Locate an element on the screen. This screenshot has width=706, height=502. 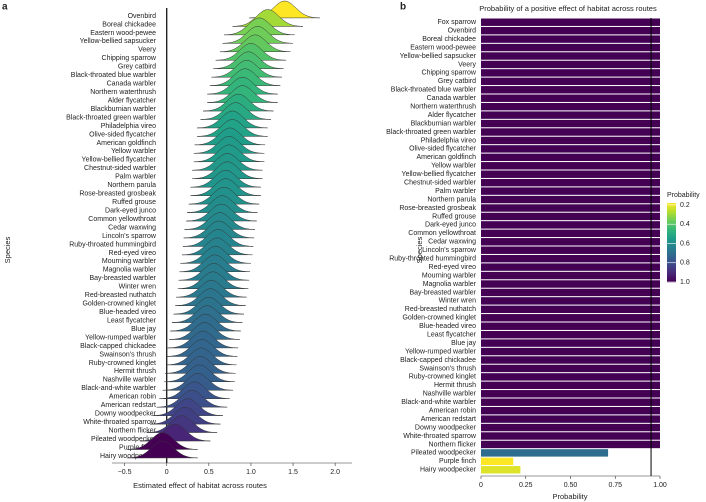
y-tick-label: Yellow warbler is located at coordinates (454, 166).